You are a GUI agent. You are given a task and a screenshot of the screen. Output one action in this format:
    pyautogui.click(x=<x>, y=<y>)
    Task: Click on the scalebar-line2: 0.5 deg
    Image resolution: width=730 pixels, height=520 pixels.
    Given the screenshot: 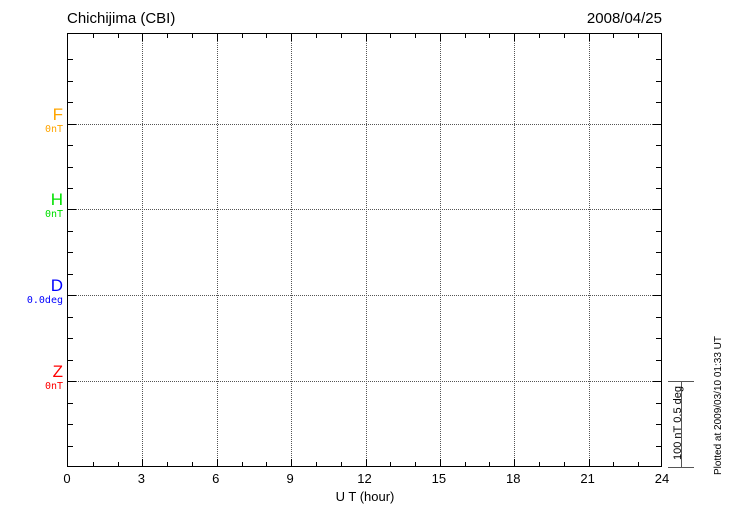 What is the action you would take?
    pyautogui.click(x=678, y=404)
    